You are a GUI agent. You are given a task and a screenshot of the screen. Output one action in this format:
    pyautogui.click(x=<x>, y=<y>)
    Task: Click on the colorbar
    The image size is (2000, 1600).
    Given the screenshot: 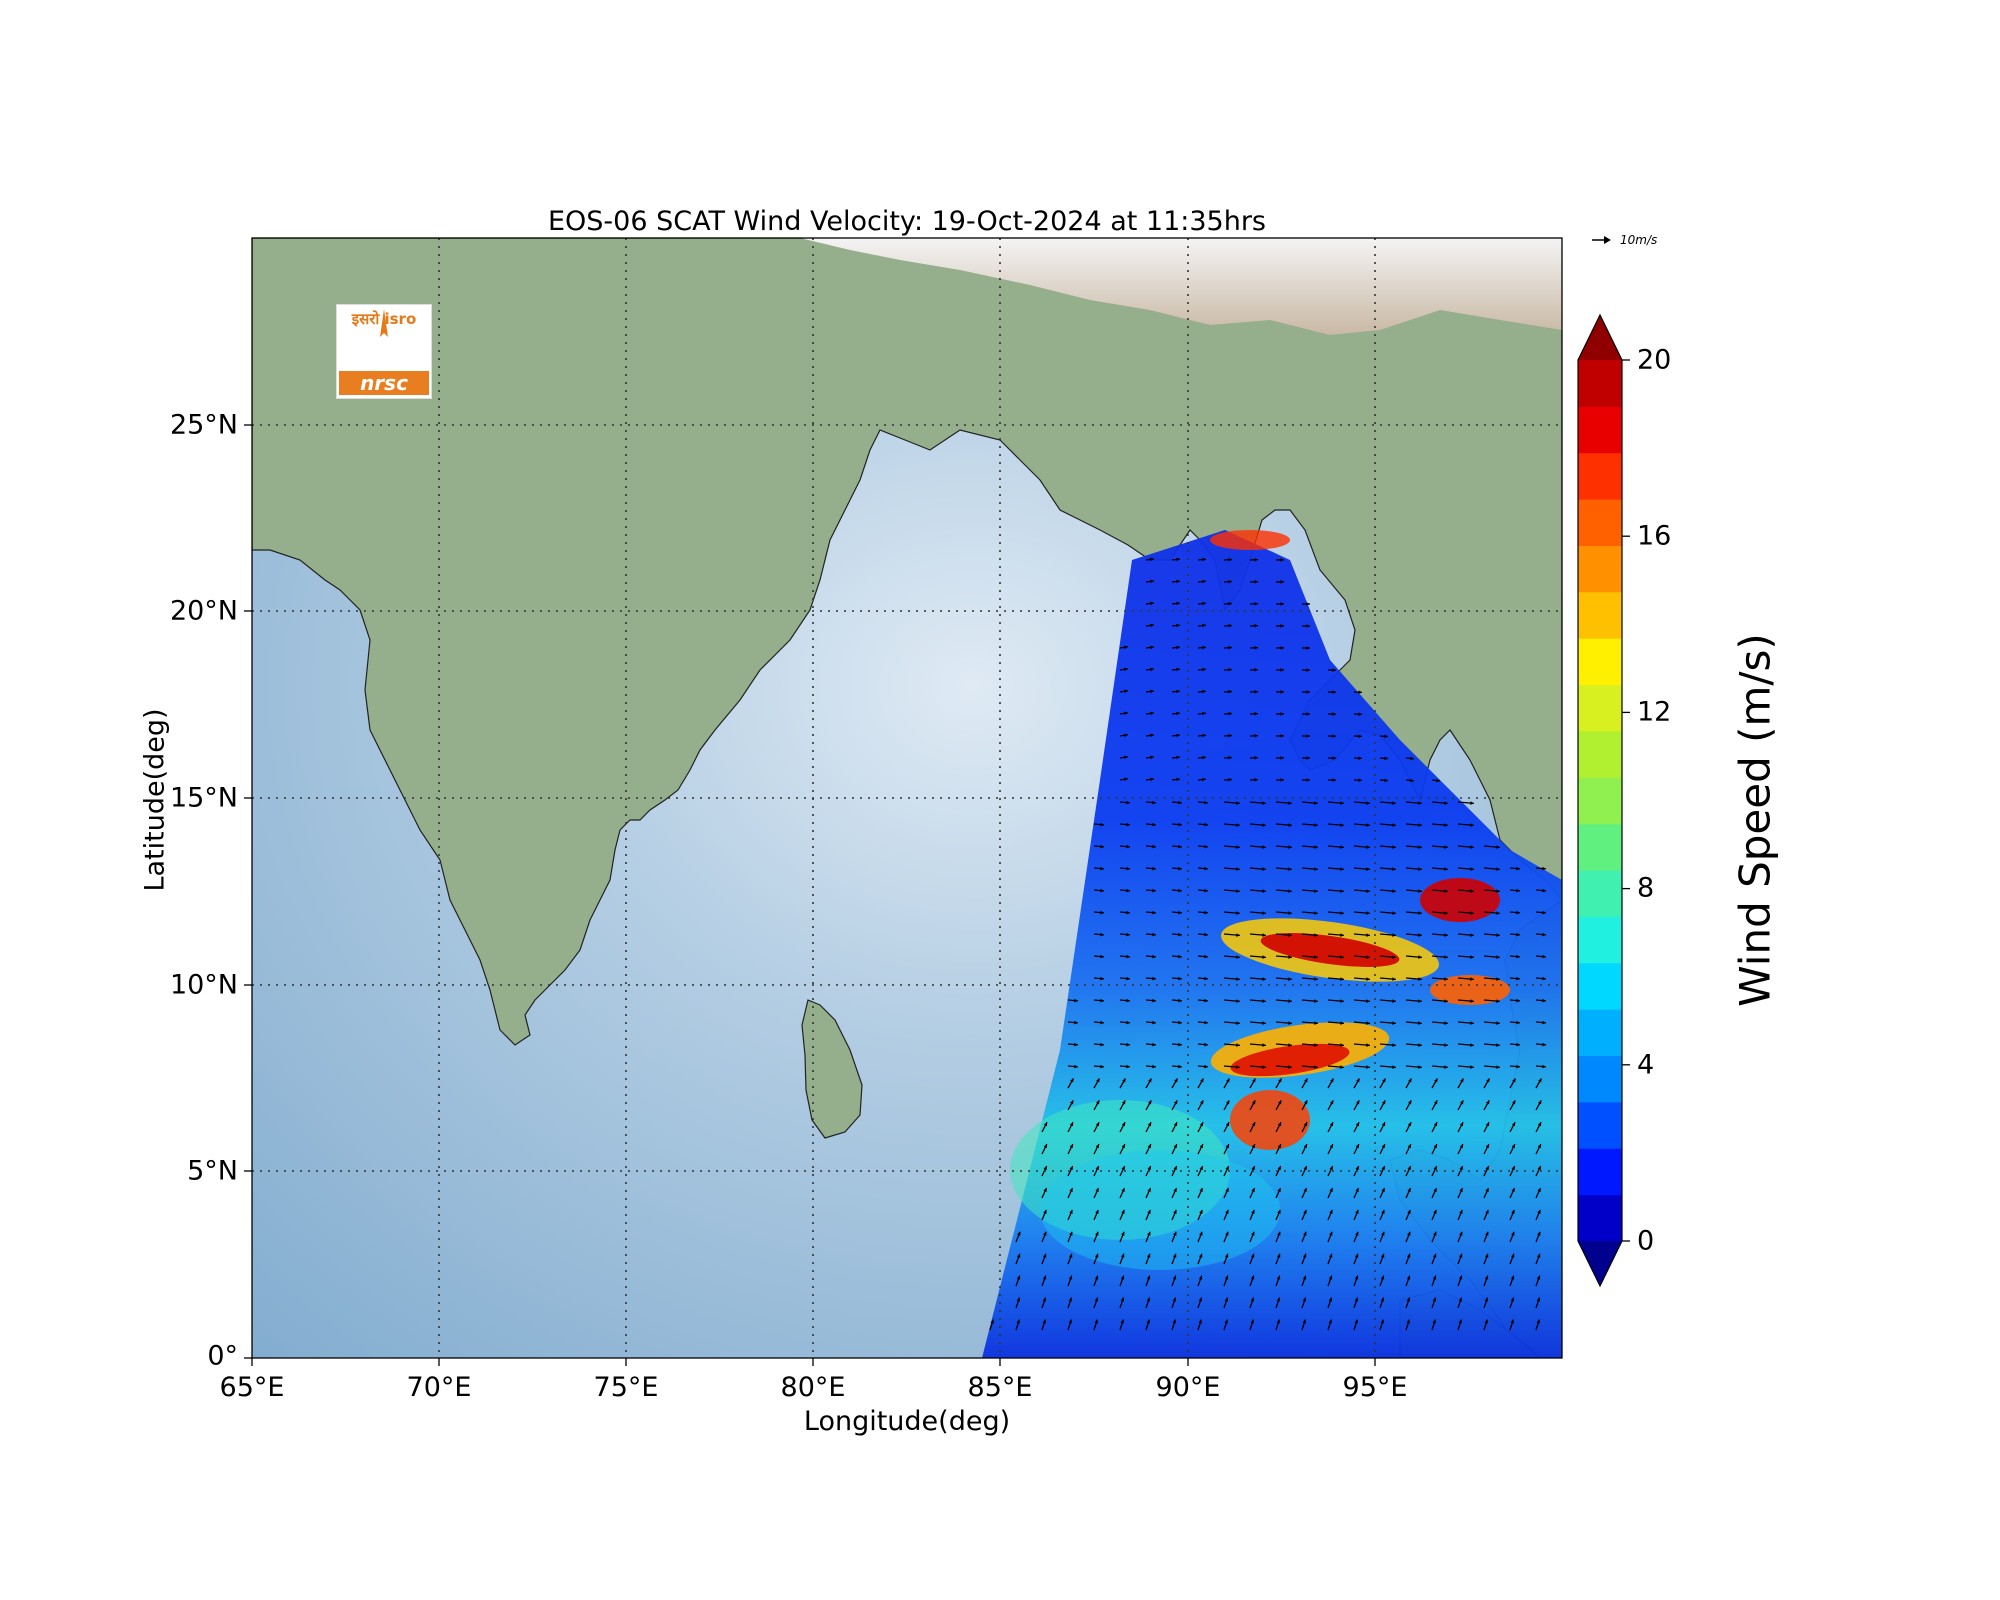 What is the action you would take?
    pyautogui.click(x=1603, y=800)
    